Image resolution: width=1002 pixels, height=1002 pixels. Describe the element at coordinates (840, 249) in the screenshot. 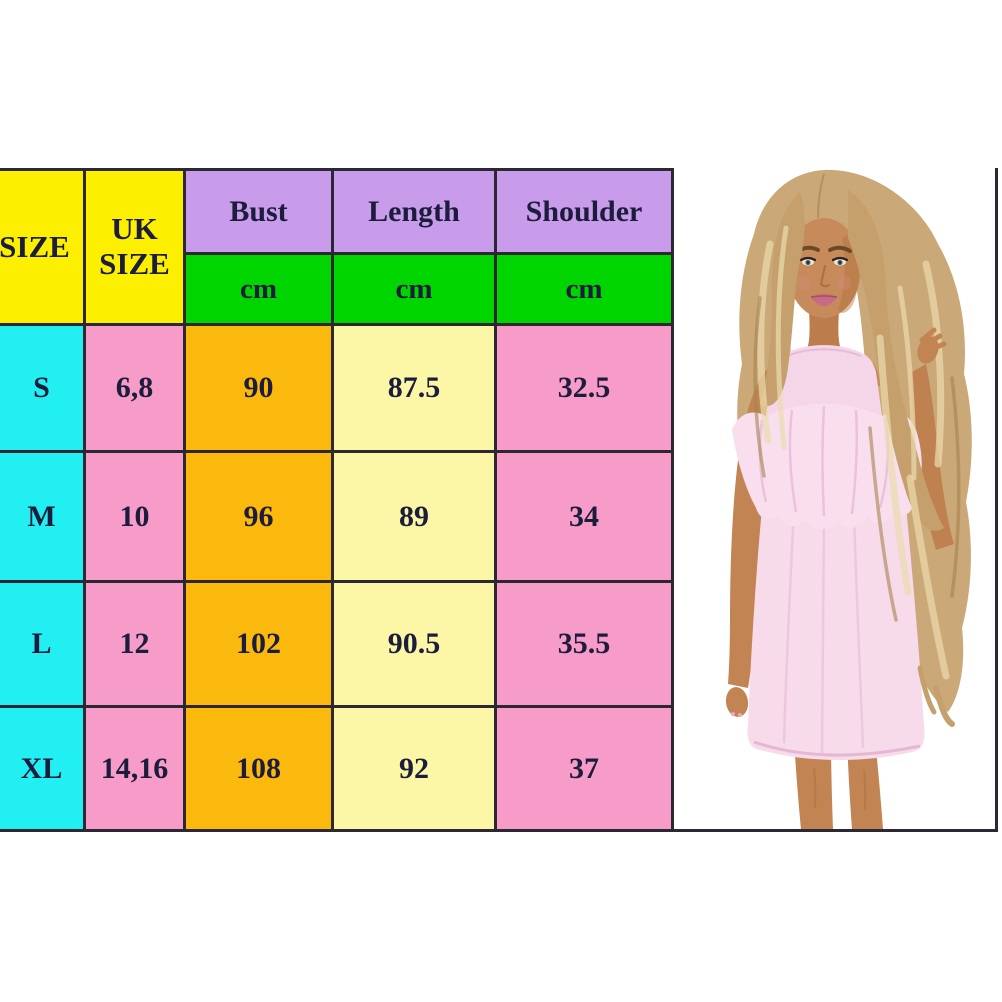

I see `eyebrow-icon` at that location.